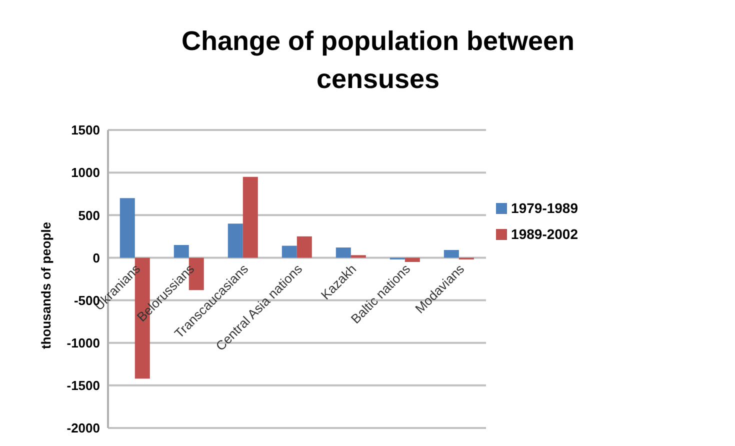 This screenshot has height=446, width=735. Describe the element at coordinates (83, 428) in the screenshot. I see `y-tick-label: -2000` at that location.